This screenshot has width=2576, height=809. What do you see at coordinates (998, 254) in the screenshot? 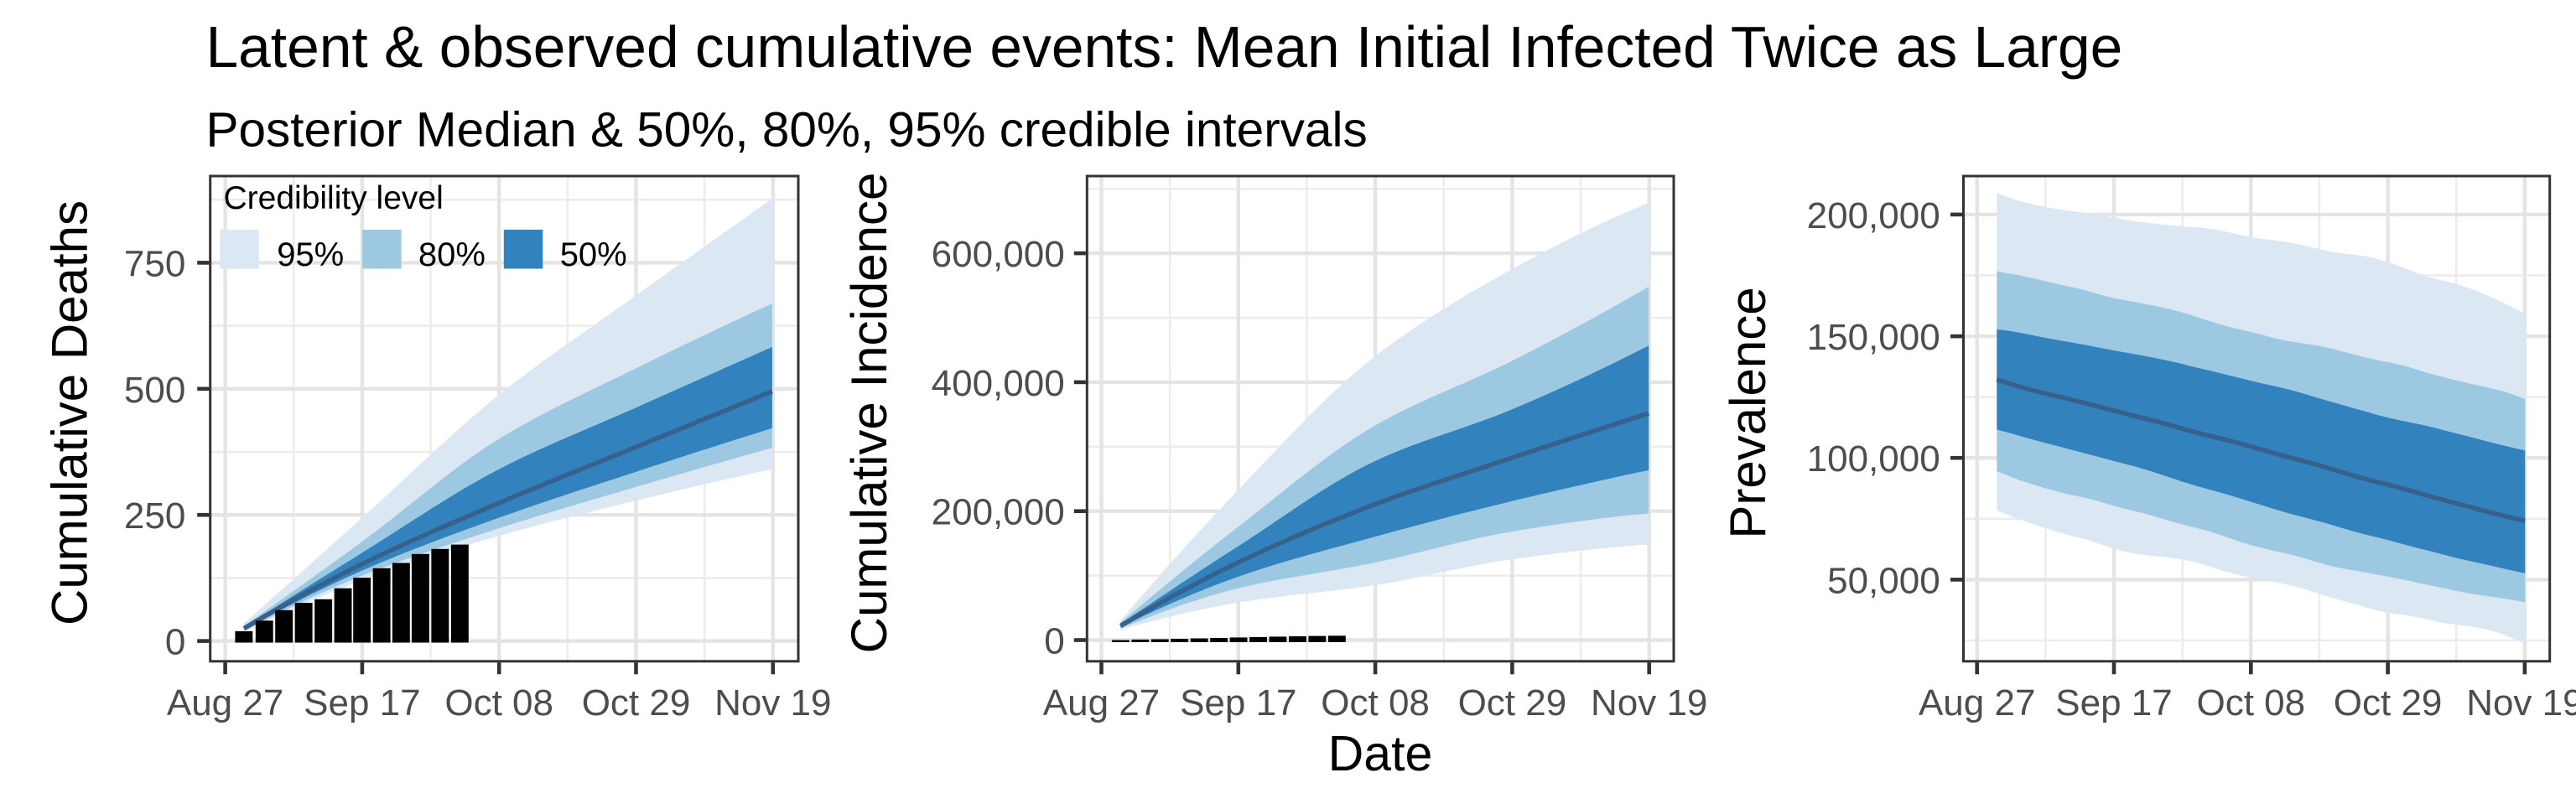
I see `svg-text: 600,000` at bounding box center [998, 254].